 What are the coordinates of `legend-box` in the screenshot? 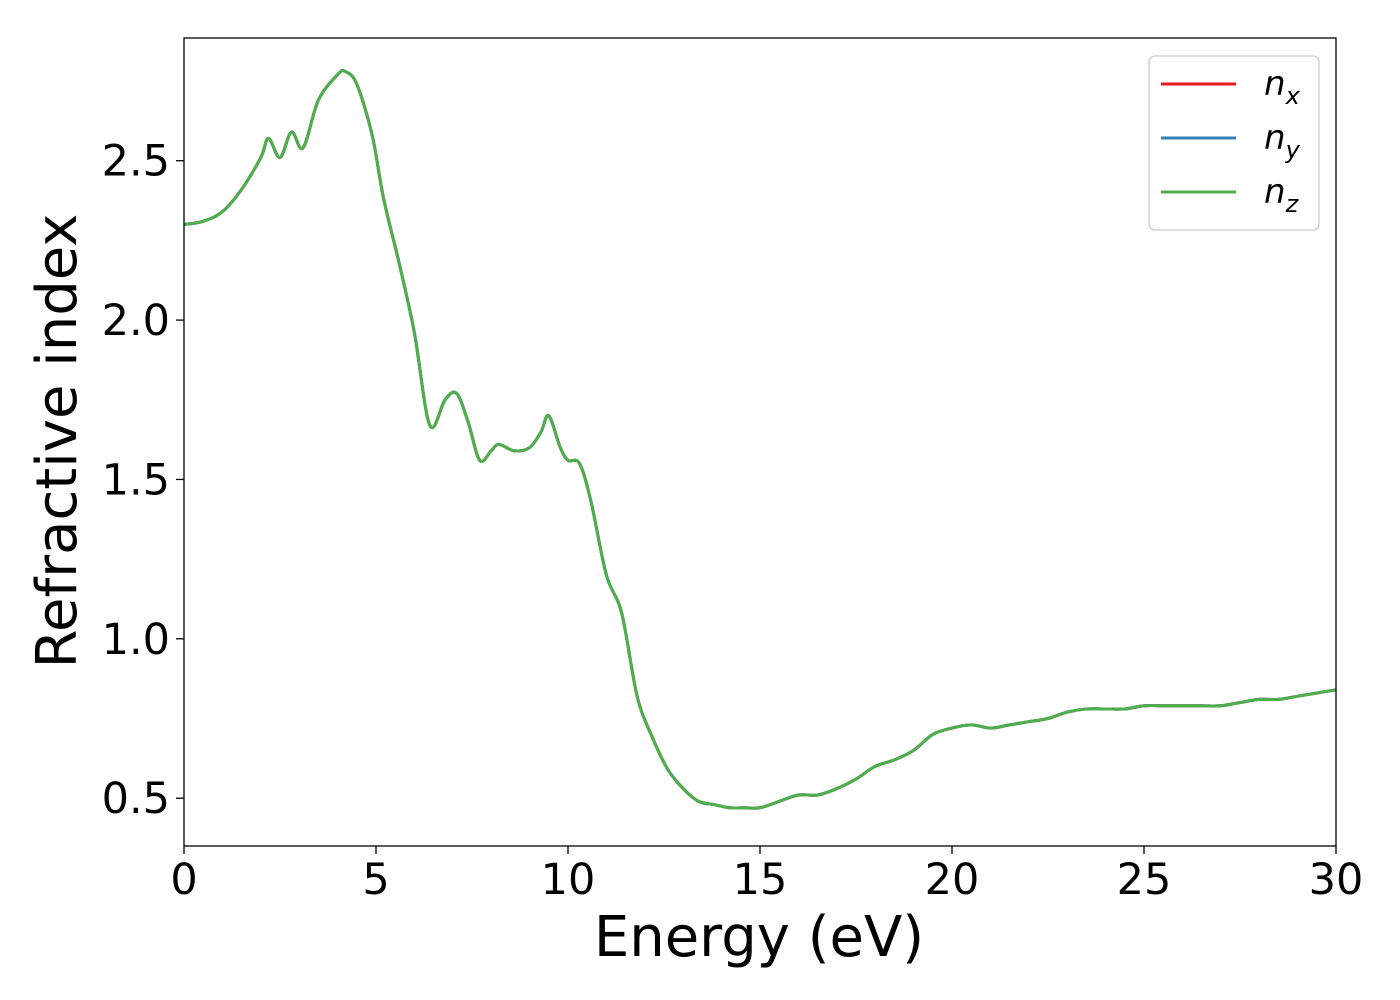 It's located at (1234, 143).